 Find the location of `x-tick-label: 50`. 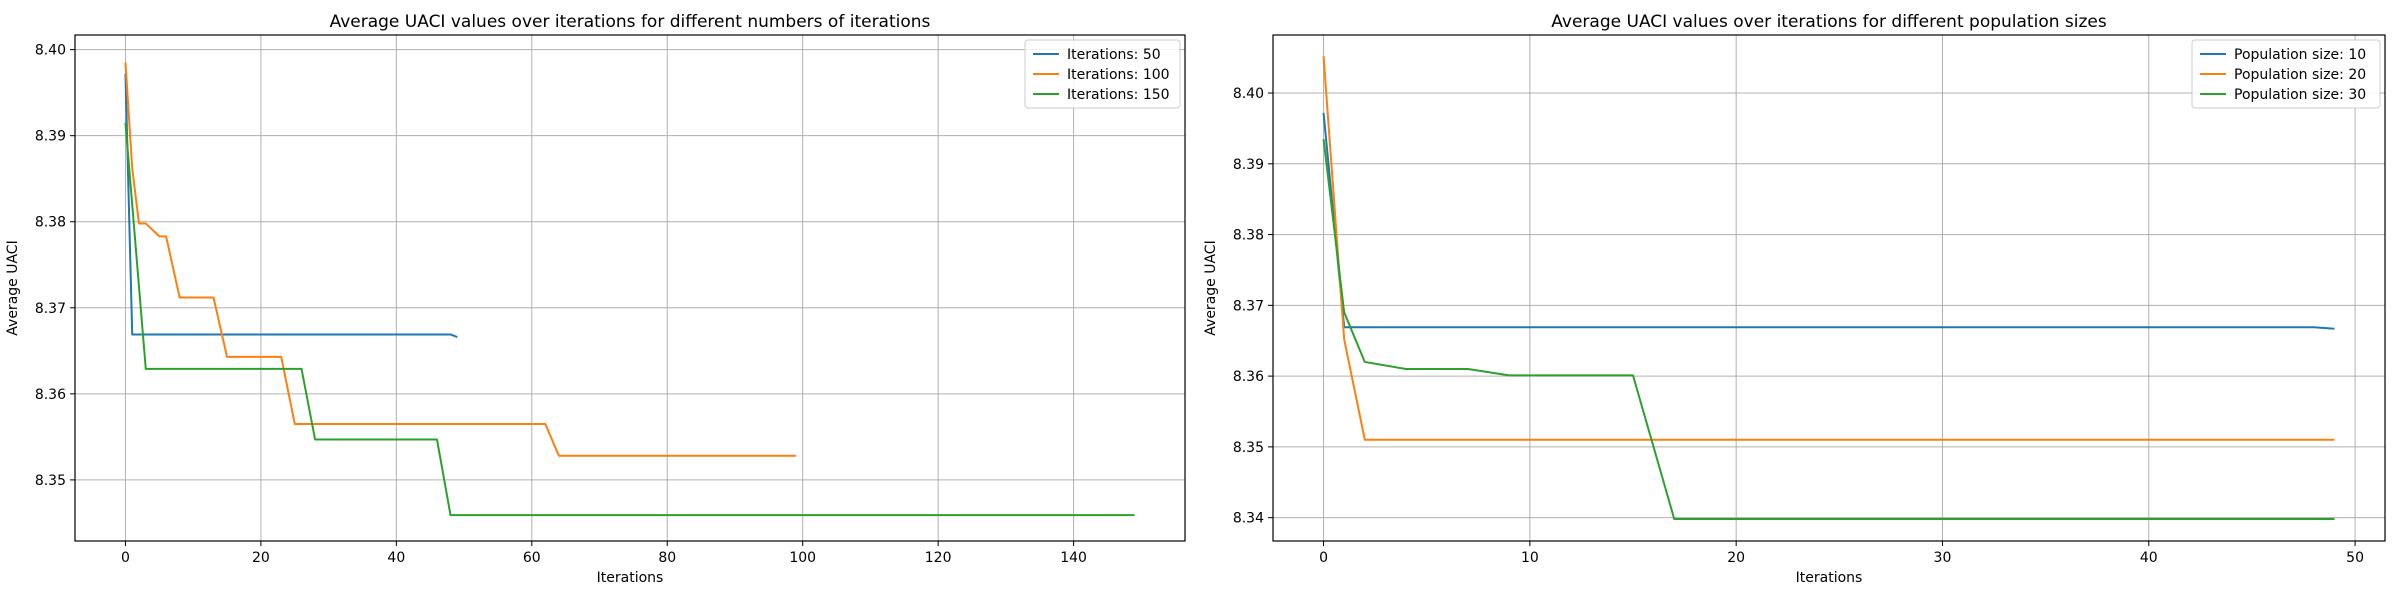

x-tick-label: 50 is located at coordinates (2355, 558).